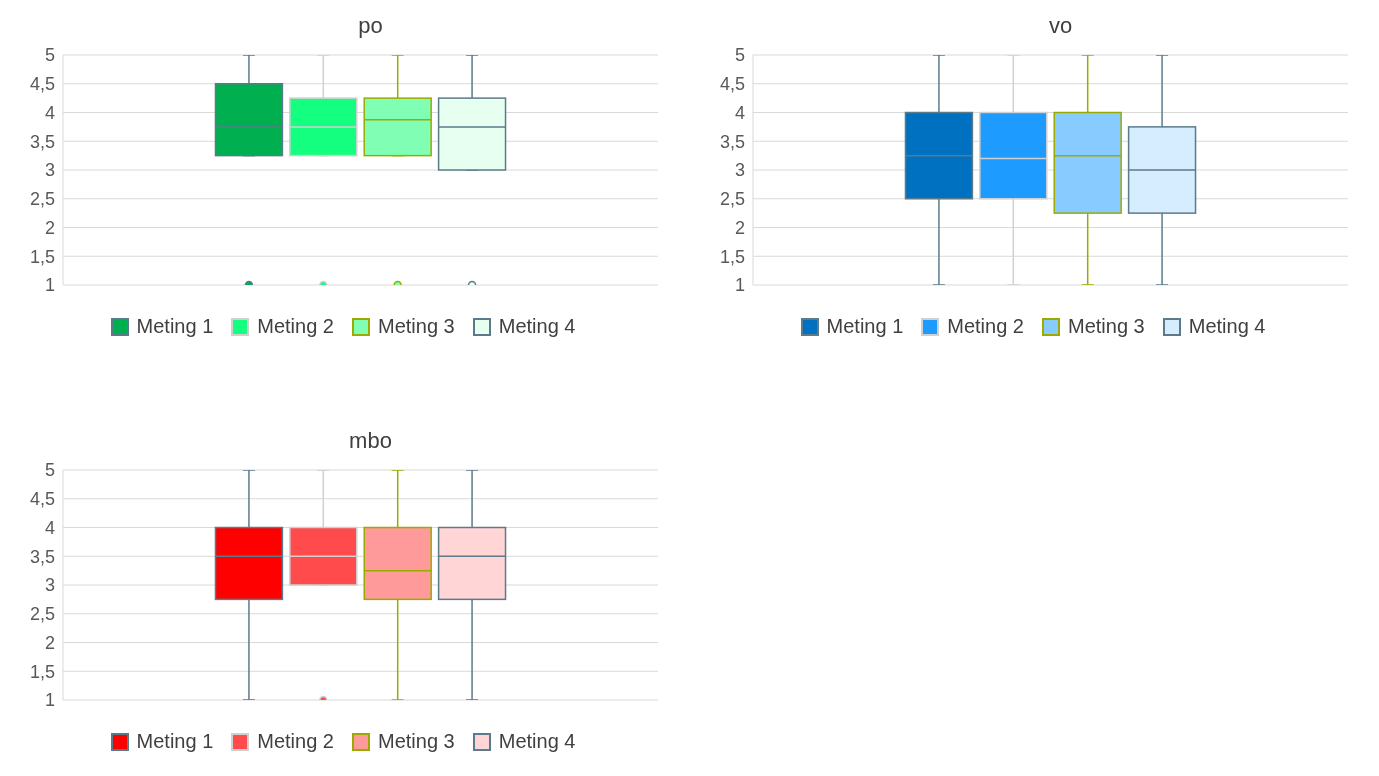  Describe the element at coordinates (370, 441) in the screenshot. I see `chart-title: mbo` at that location.